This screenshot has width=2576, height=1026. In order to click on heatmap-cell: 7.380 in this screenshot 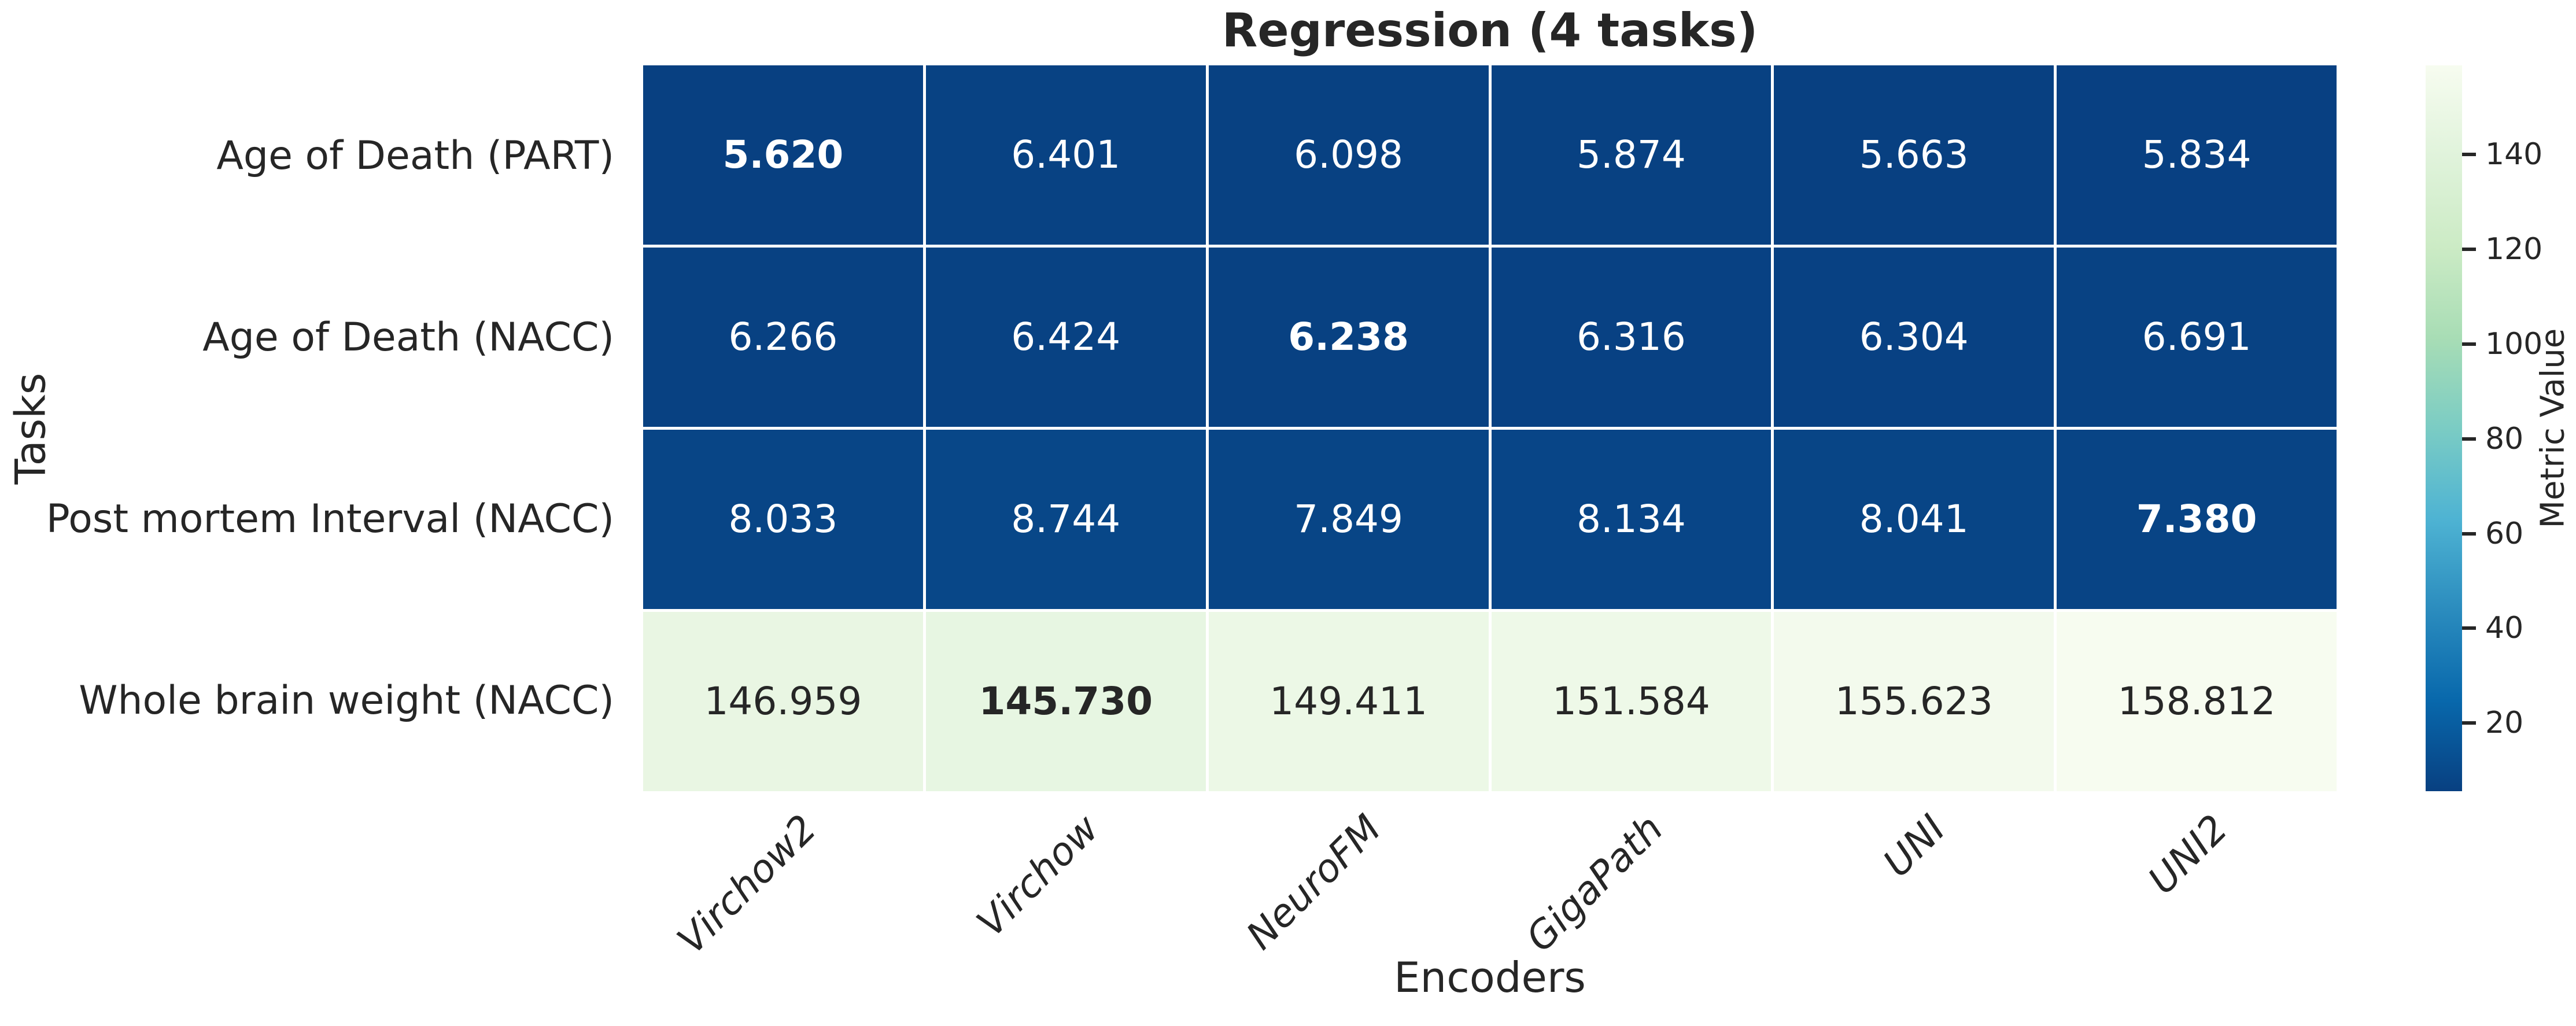, I will do `click(2197, 519)`.